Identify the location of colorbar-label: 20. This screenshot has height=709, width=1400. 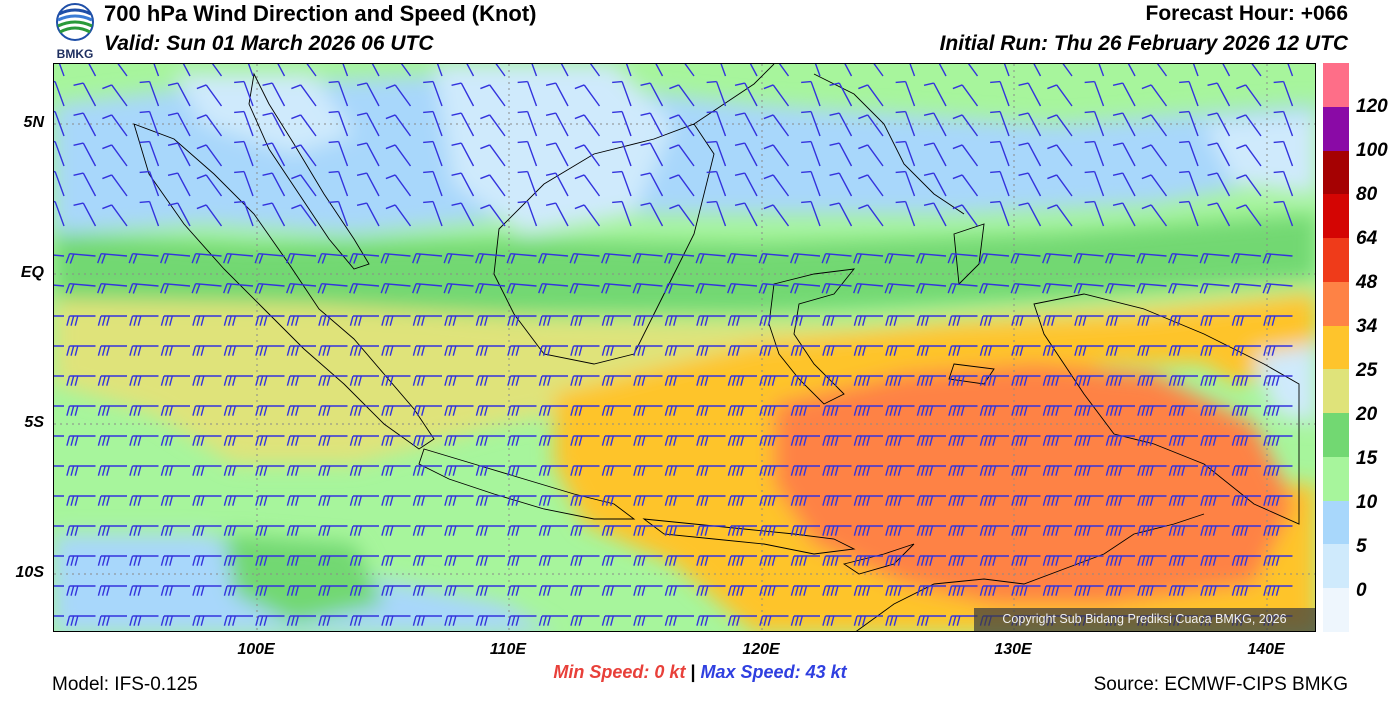
(1367, 414).